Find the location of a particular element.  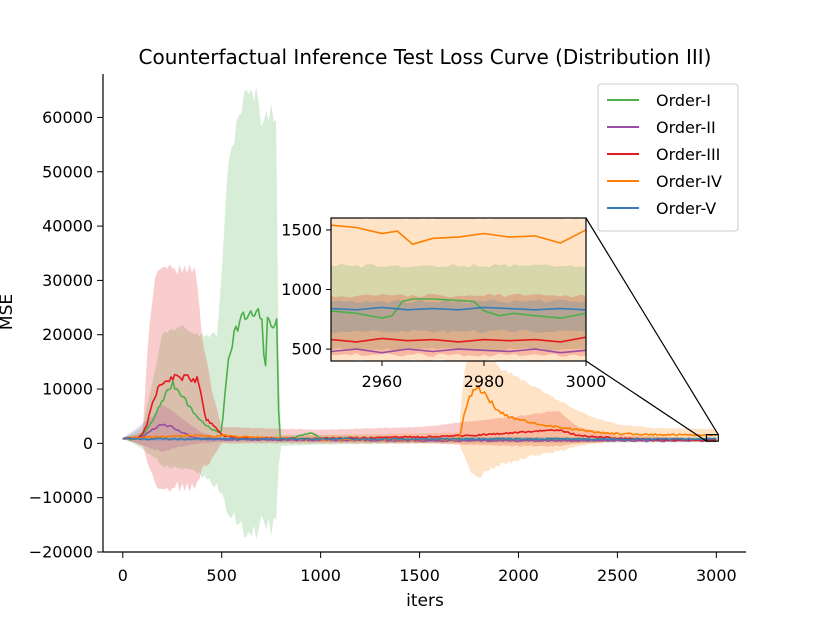

y-tick-label: 10000 is located at coordinates (67, 389).